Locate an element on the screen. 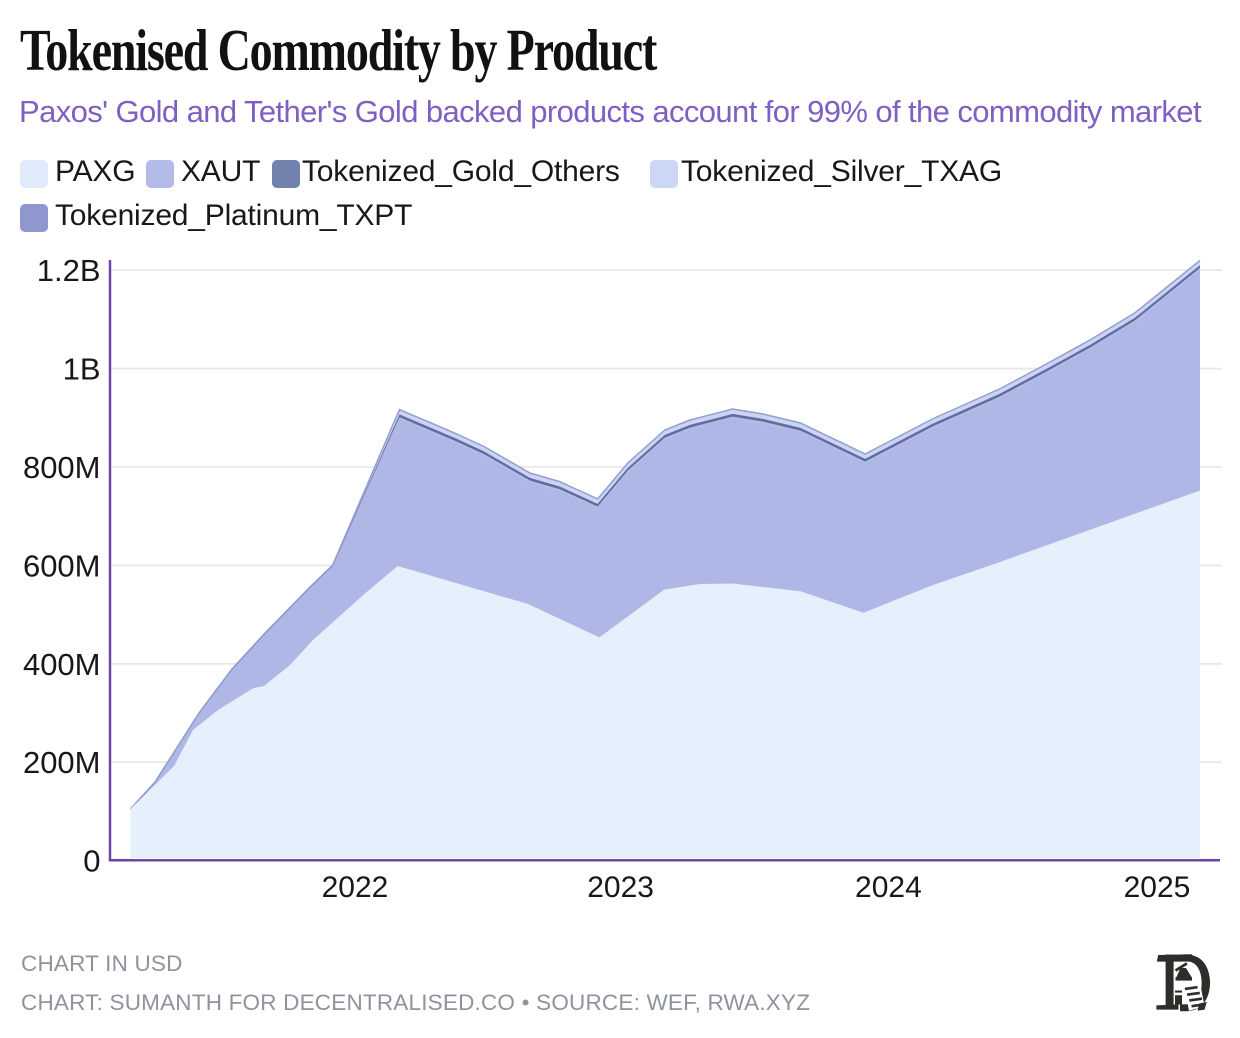  svg-text: 2022 is located at coordinates (355, 887).